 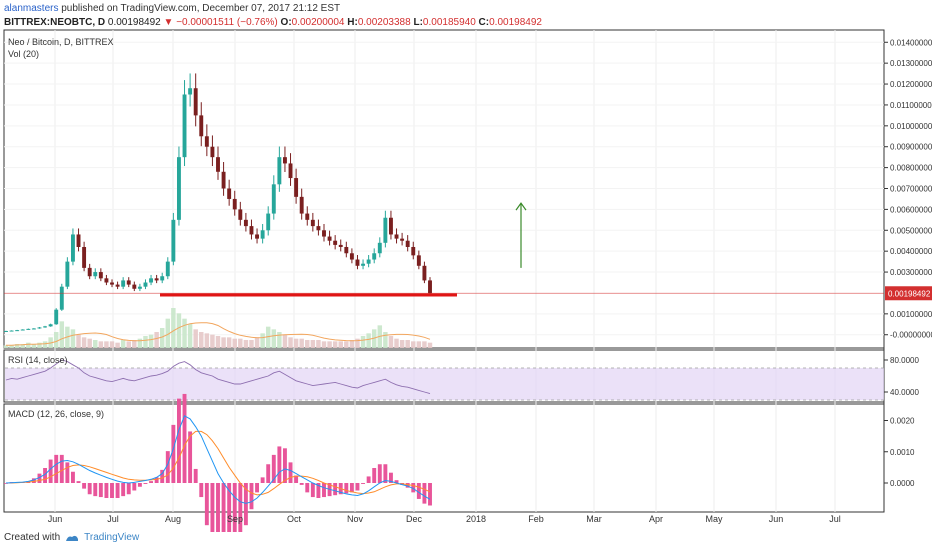 I want to click on rsi-tick-label: 80.0000, so click(x=904, y=360).